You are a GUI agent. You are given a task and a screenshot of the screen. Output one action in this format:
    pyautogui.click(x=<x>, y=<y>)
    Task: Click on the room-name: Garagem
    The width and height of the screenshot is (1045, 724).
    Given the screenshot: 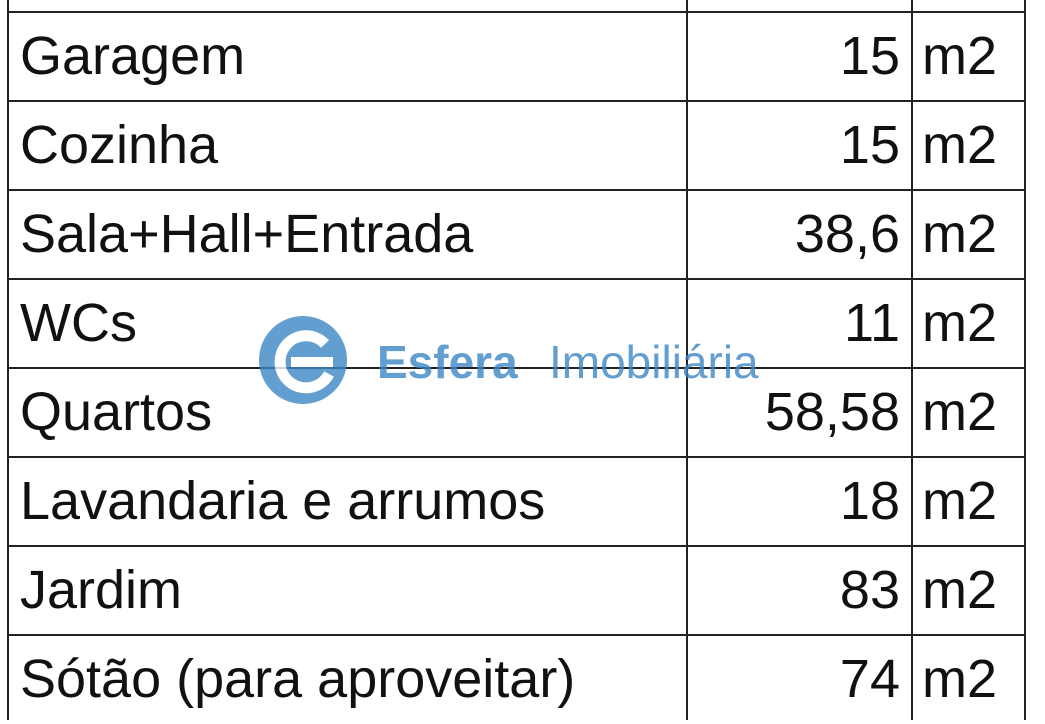 What is the action you would take?
    pyautogui.click(x=133, y=56)
    